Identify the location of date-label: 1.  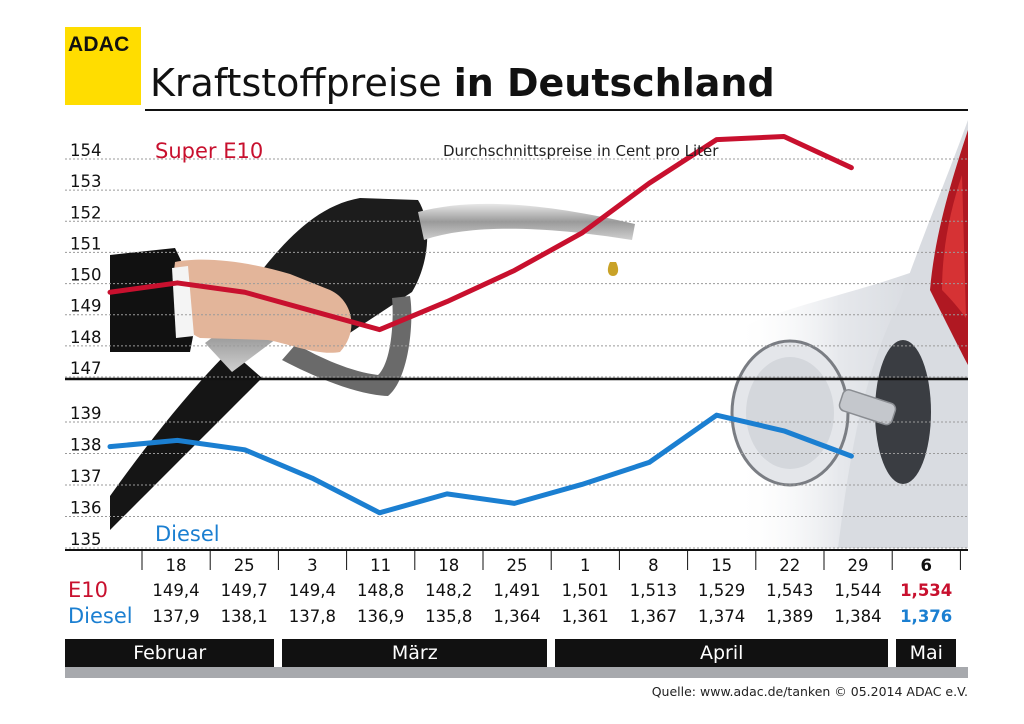
(585, 565).